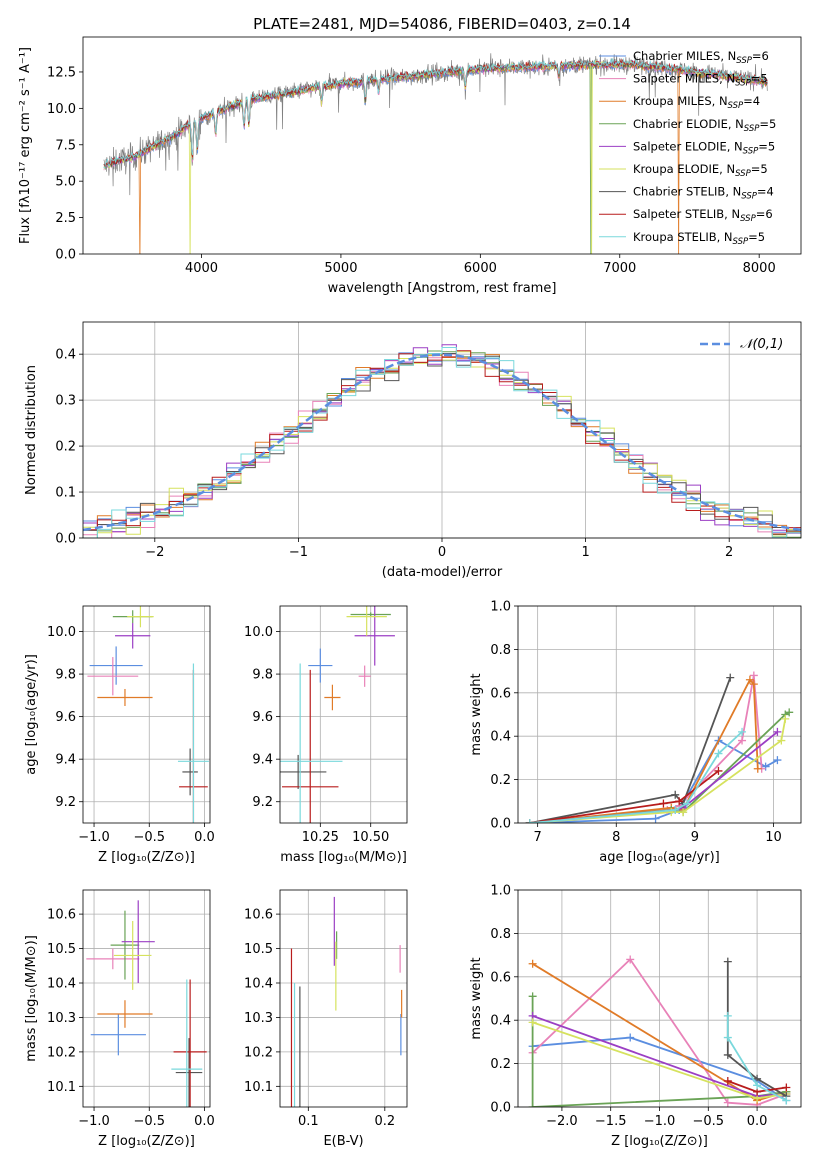  What do you see at coordinates (65, 401) in the screenshot?
I see `y-tick-label: 0.3` at bounding box center [65, 401].